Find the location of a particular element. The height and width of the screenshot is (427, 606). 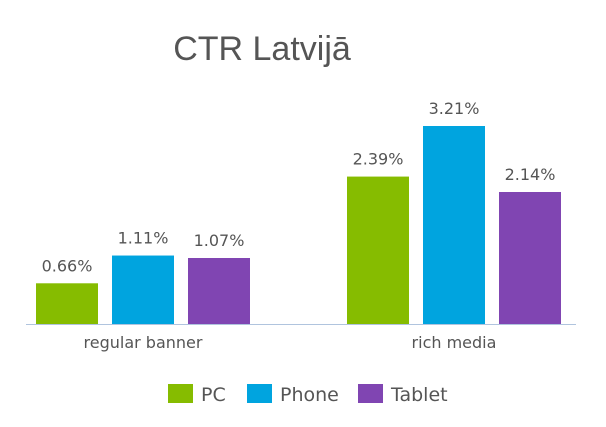

legend-swatch-phone is located at coordinates (259, 393).